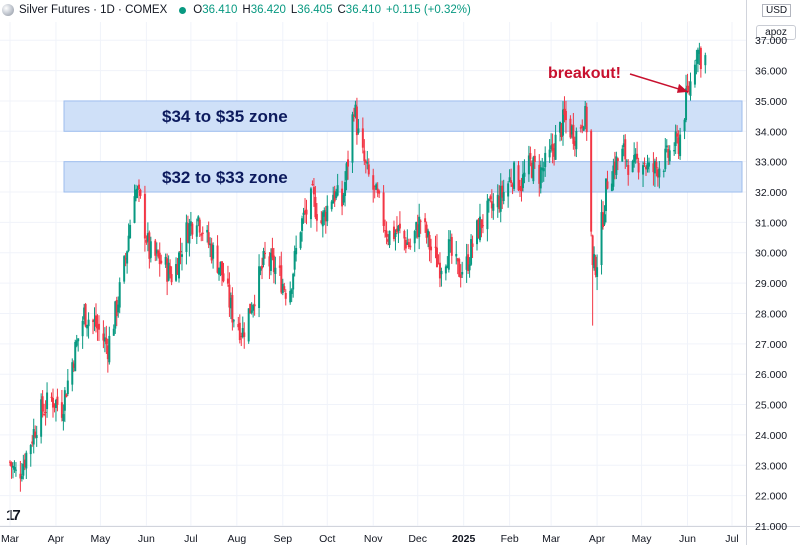 The width and height of the screenshot is (800, 545). I want to click on breakout-annotation: breakout!, so click(584, 73).